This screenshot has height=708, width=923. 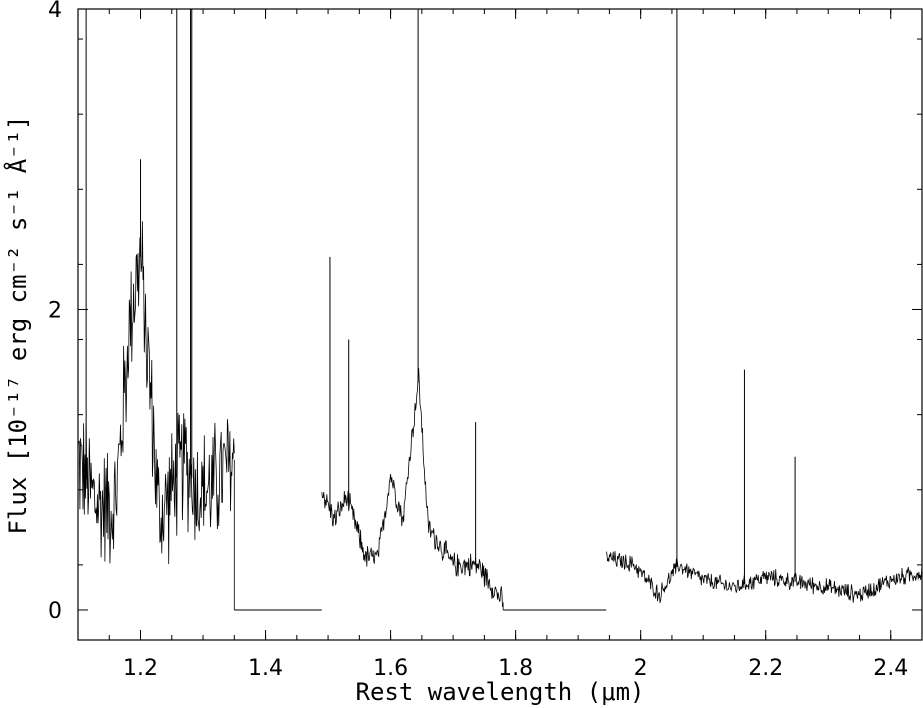 What do you see at coordinates (55, 611) in the screenshot?
I see `y-tick-label: 0` at bounding box center [55, 611].